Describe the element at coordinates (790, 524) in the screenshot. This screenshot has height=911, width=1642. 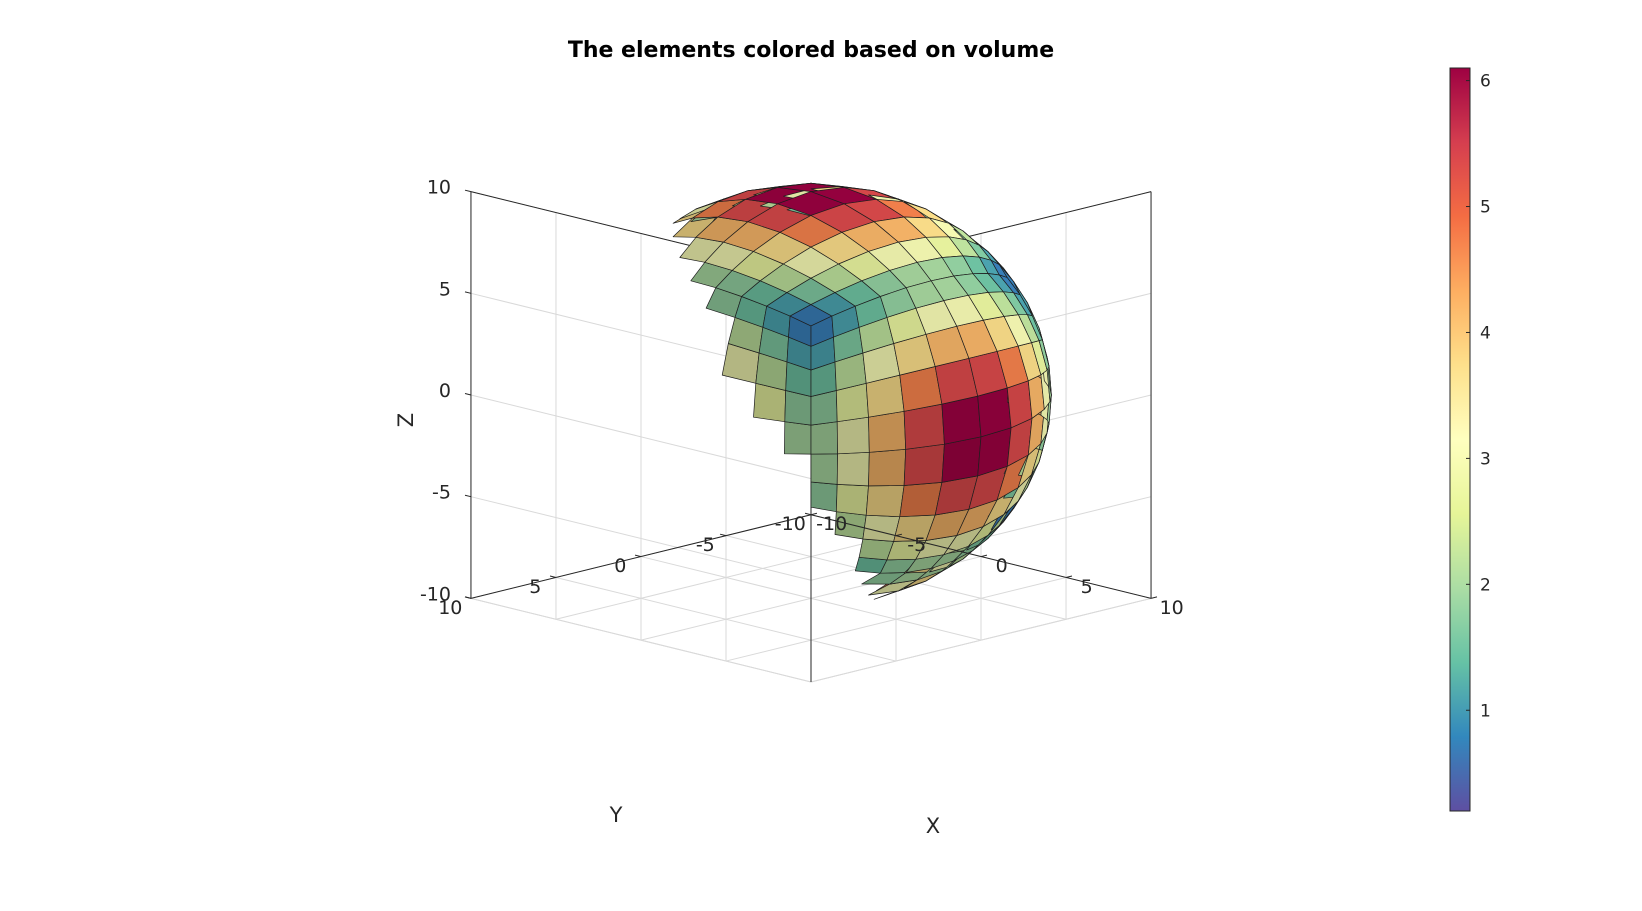
I see `y-tick-label: -10` at that location.